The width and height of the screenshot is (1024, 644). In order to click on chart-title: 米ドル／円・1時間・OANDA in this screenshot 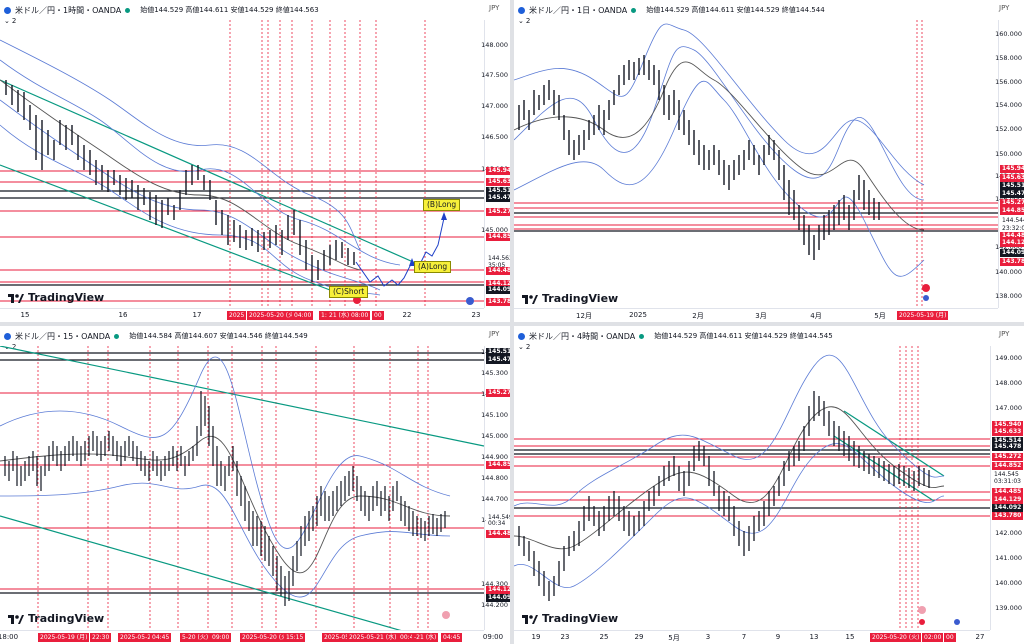, I will do `click(68, 10)`.